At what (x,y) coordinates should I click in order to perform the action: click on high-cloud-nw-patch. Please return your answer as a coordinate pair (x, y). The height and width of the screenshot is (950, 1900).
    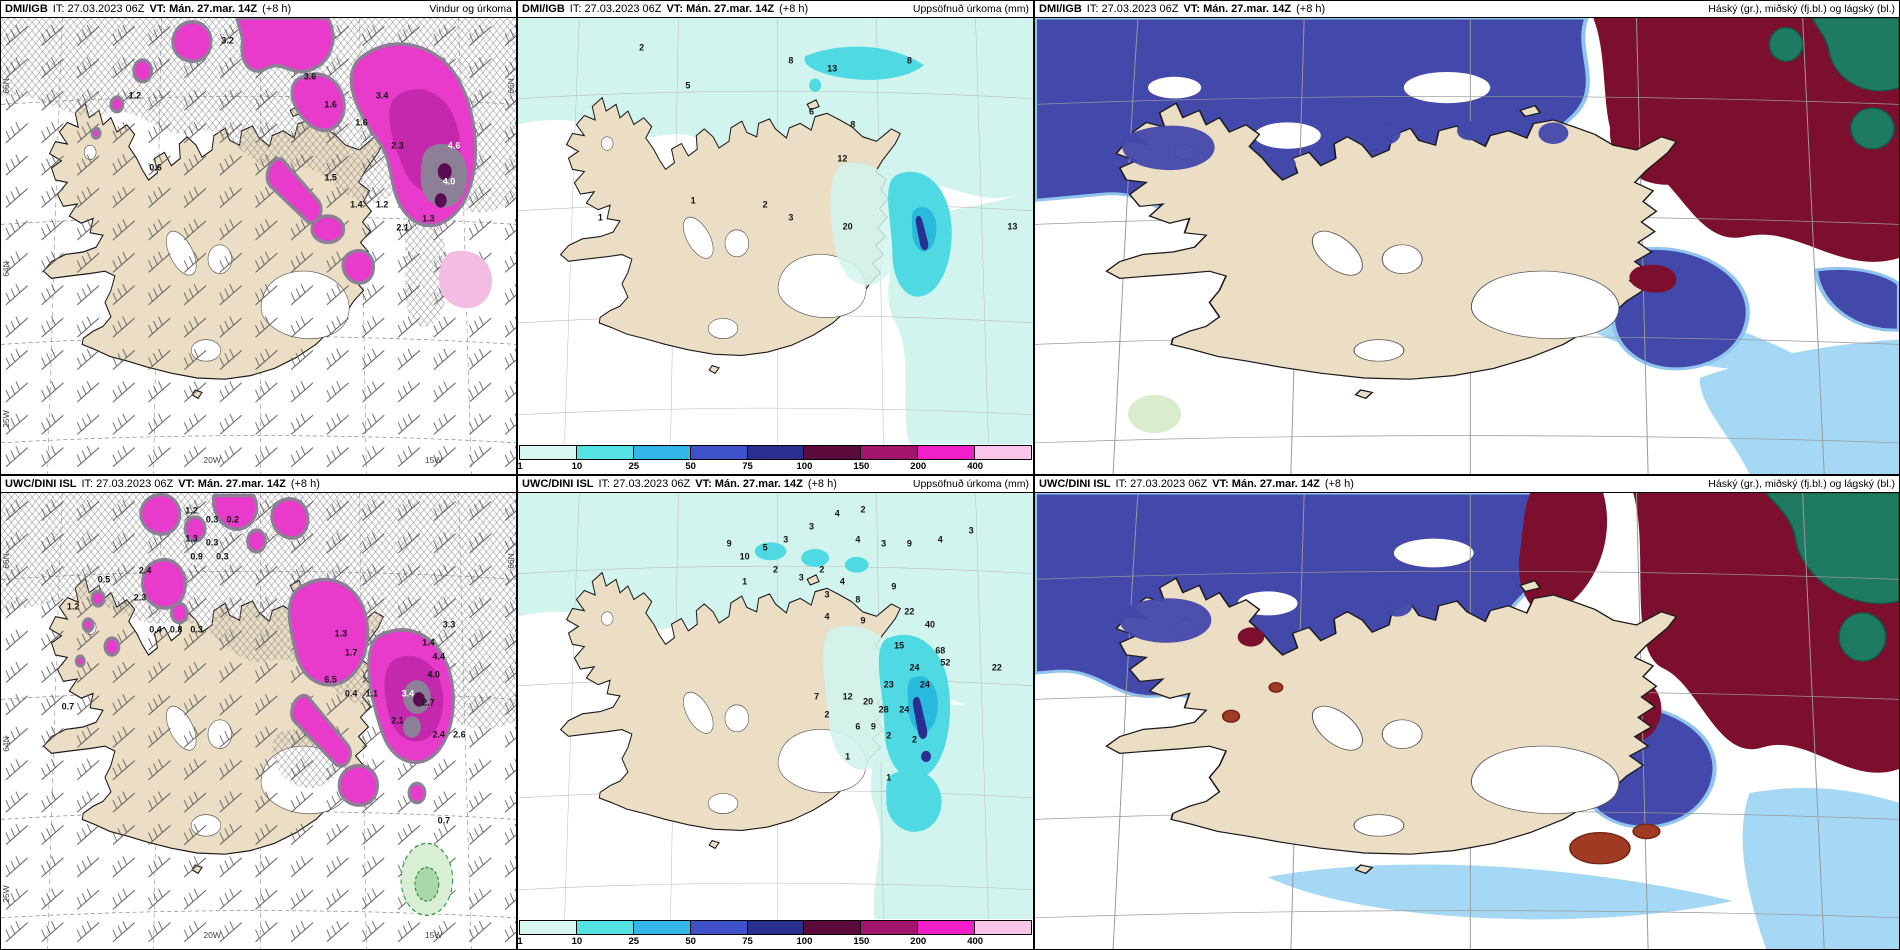
    Looking at the image, I should click on (1251, 637).